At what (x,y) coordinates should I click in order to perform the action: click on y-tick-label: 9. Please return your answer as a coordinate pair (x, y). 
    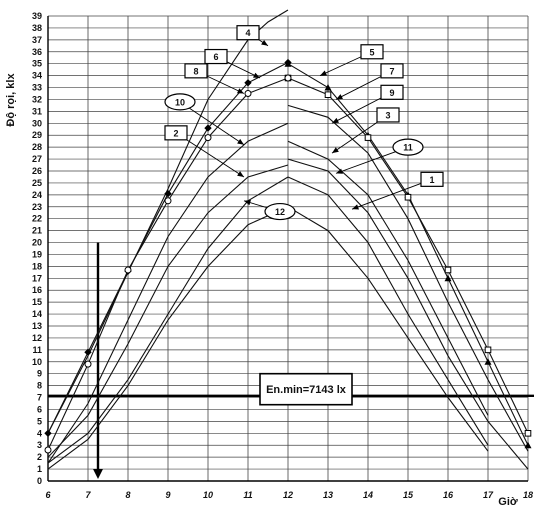
    Looking at the image, I should click on (39, 374).